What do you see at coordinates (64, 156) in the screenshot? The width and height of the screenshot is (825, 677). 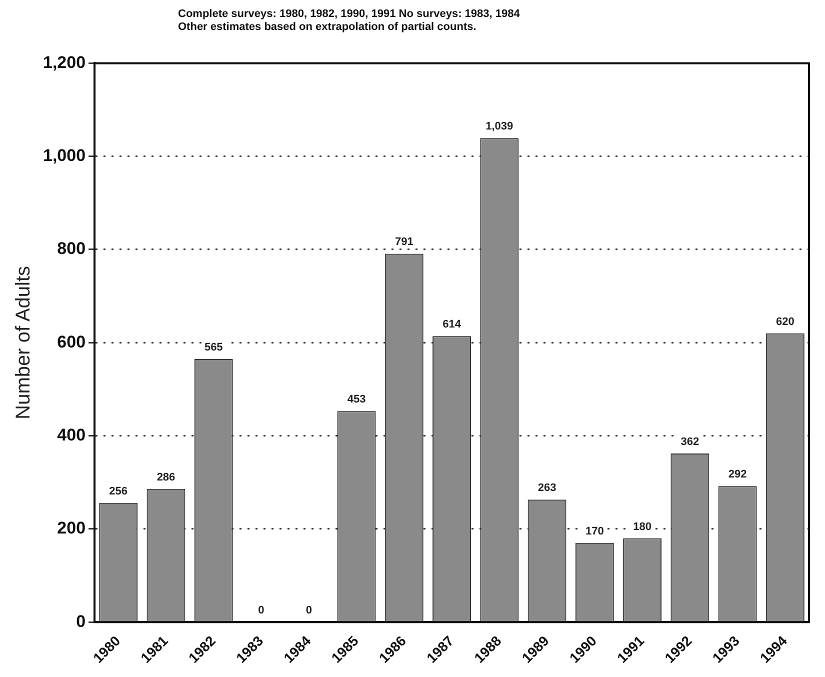 I see `y-tick-label: 1,000` at bounding box center [64, 156].